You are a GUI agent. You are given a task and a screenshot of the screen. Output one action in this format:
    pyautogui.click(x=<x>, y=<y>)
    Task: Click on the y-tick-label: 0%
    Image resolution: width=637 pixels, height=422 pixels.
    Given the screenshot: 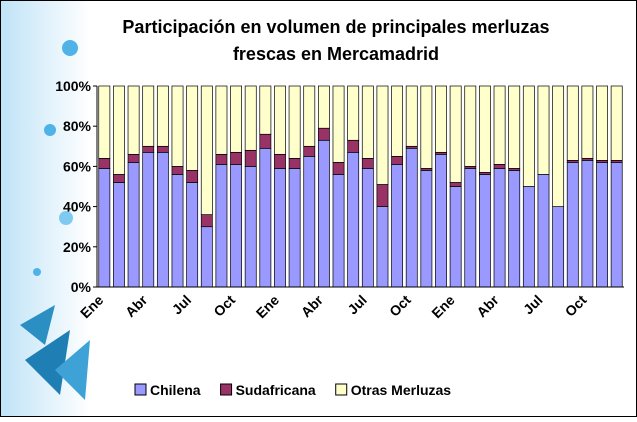 What is the action you would take?
    pyautogui.click(x=81, y=287)
    